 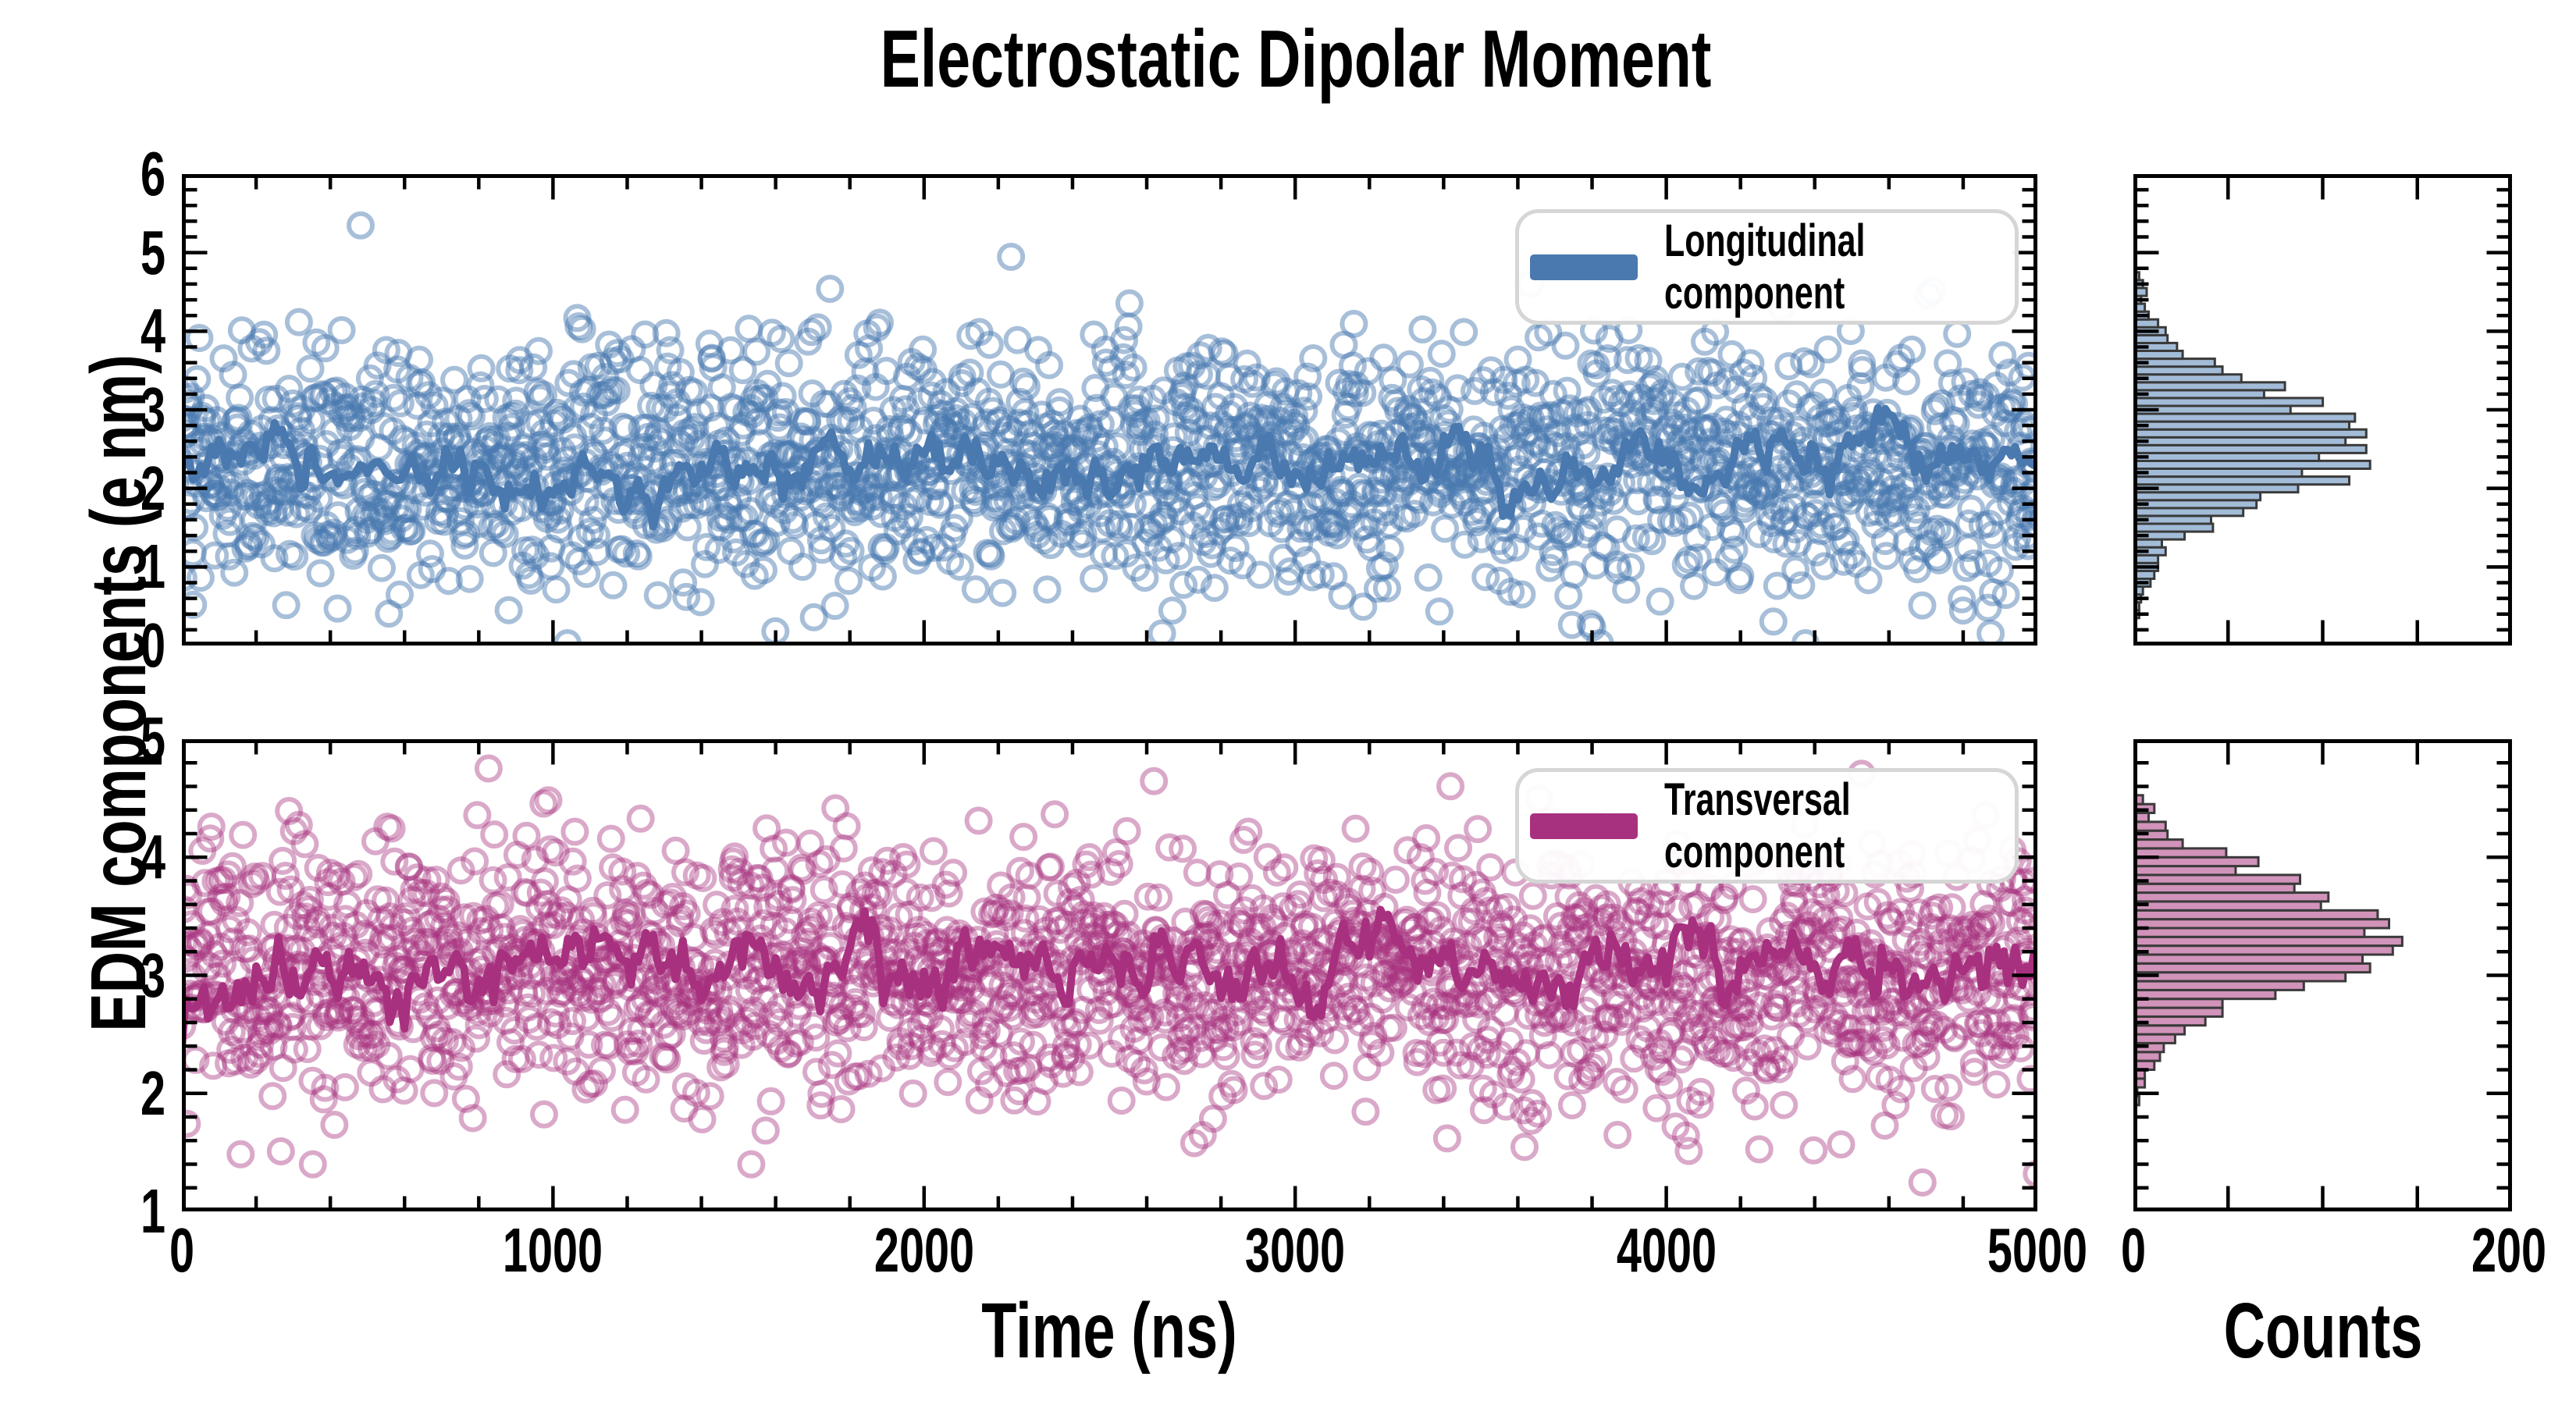 What do you see at coordinates (152, 173) in the screenshot?
I see `y-tick-label: 6` at bounding box center [152, 173].